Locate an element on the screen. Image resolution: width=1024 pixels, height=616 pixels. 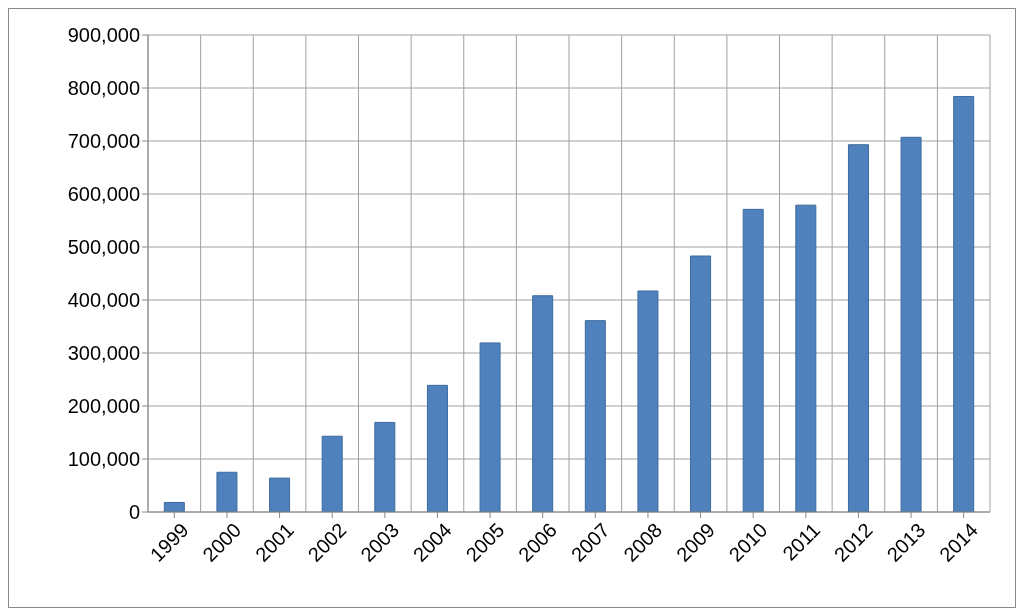
y-tick-label: 0 is located at coordinates (134, 512).